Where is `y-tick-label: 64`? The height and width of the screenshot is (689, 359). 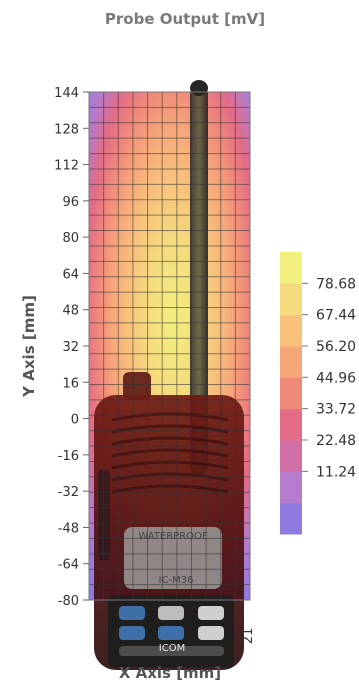 y-tick-label: 64 is located at coordinates (70, 274).